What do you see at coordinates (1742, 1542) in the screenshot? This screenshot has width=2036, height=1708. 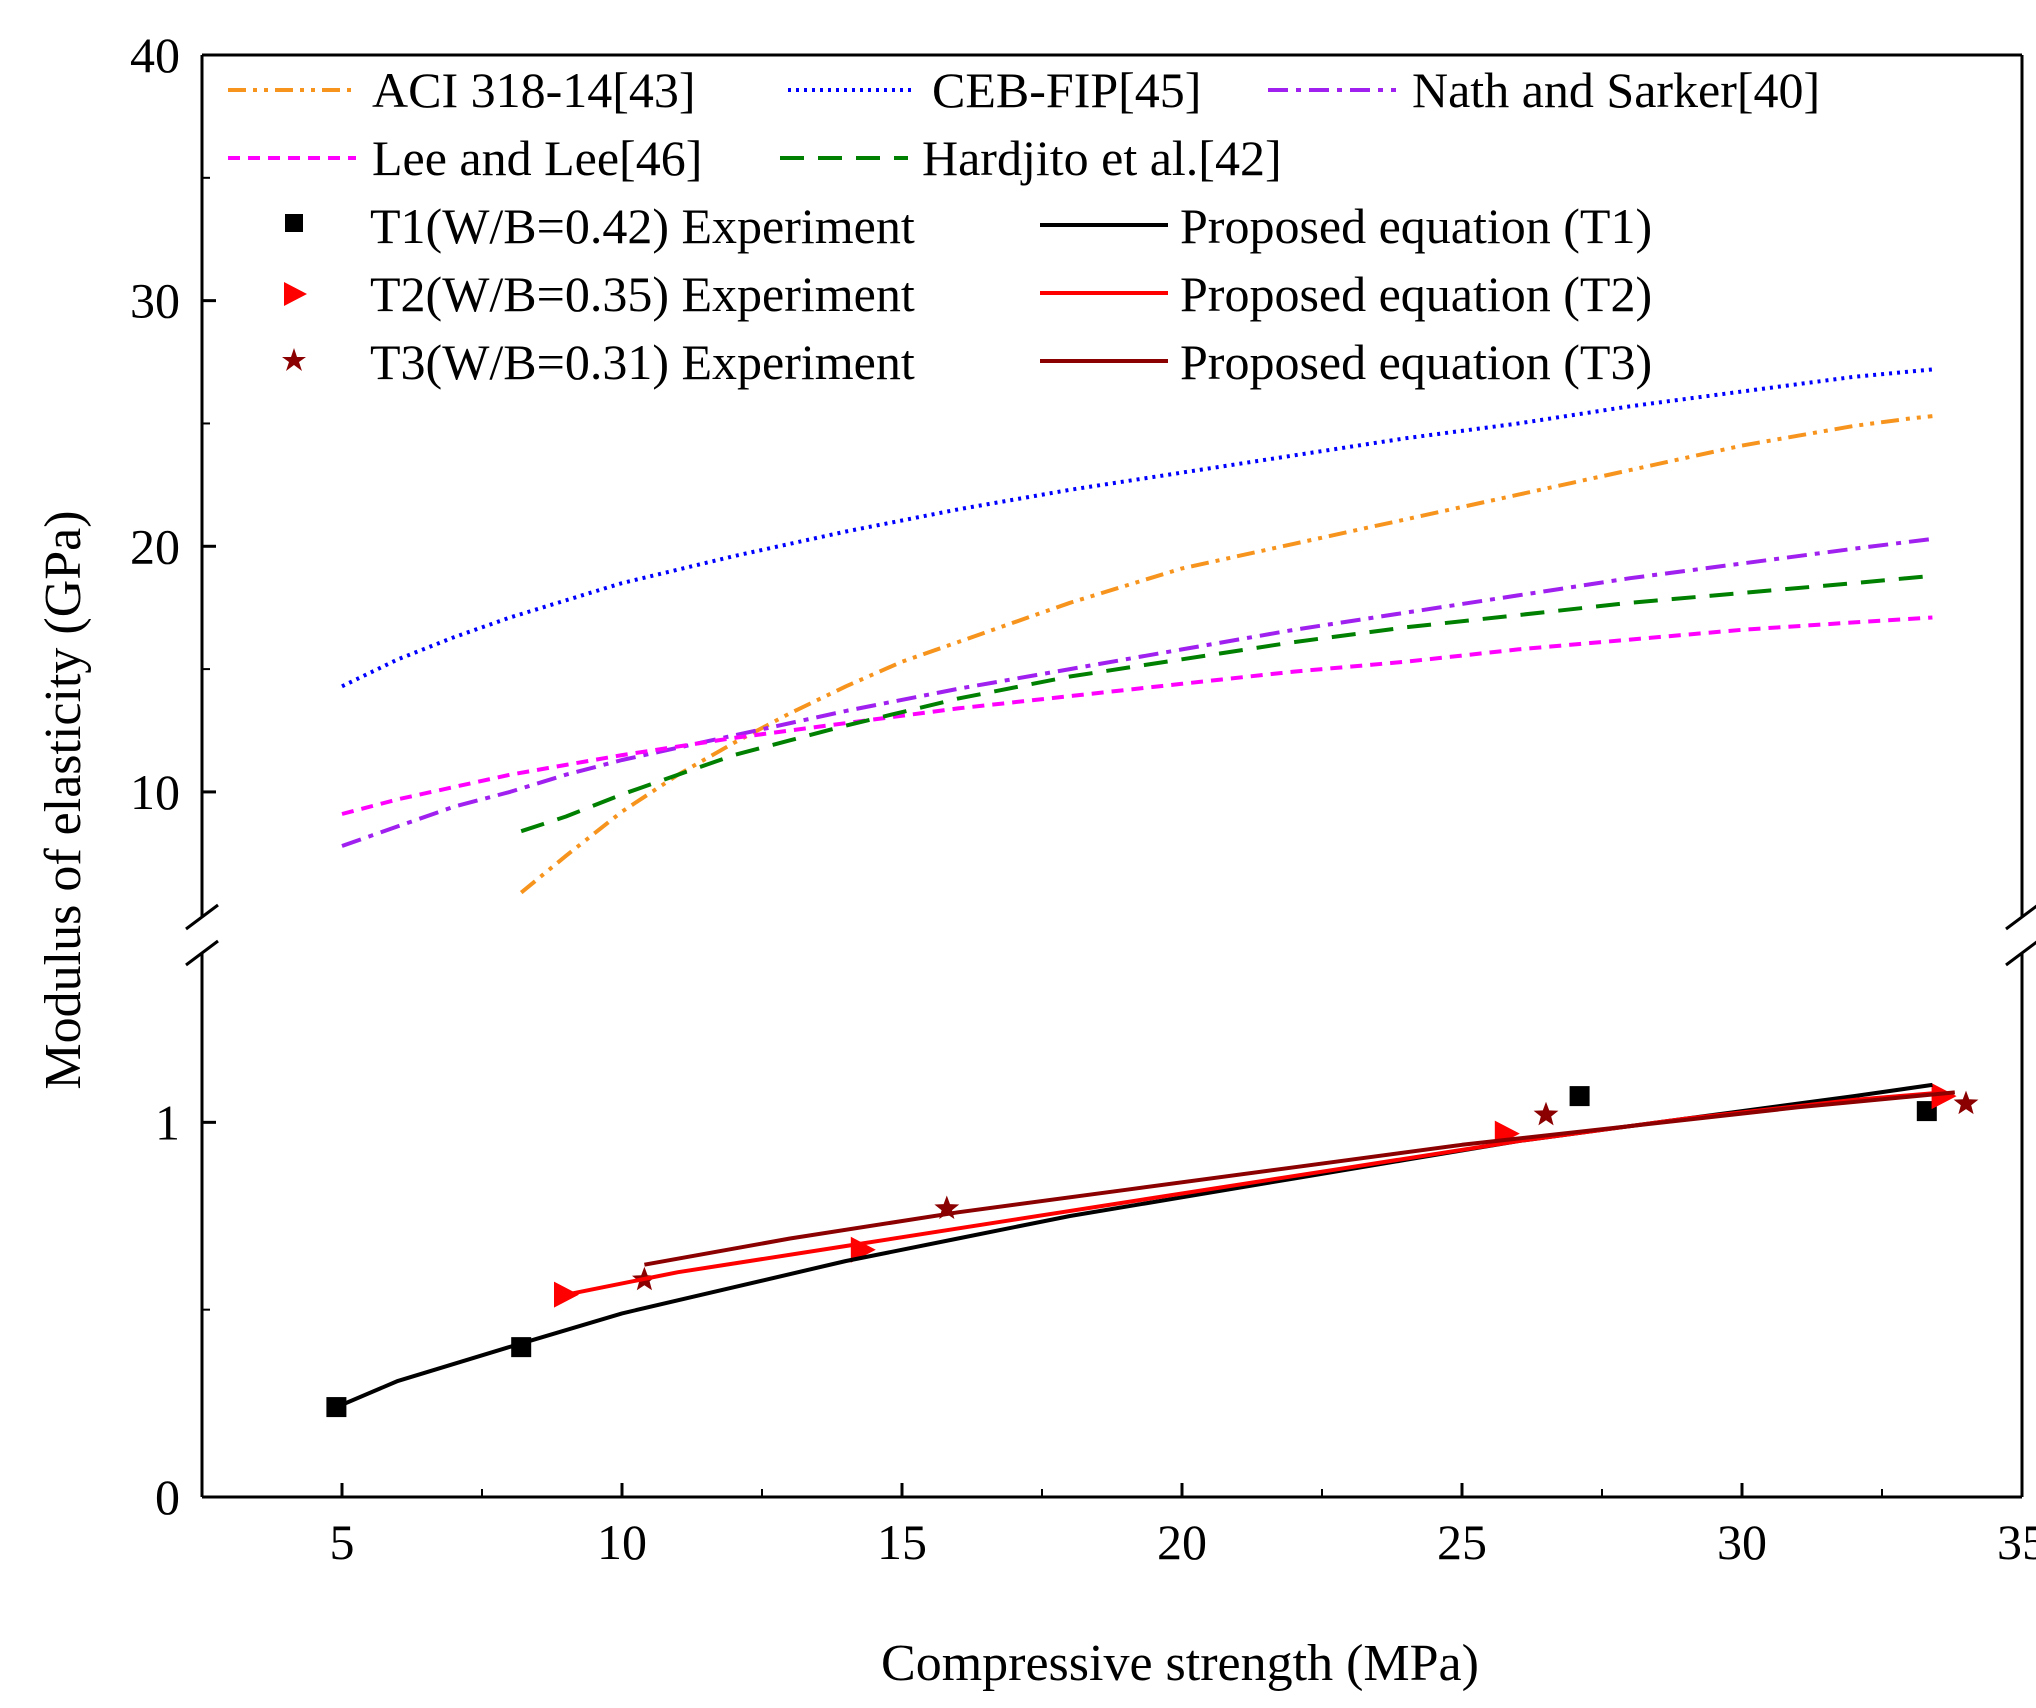 I see `x-tick-label: 30` at bounding box center [1742, 1542].